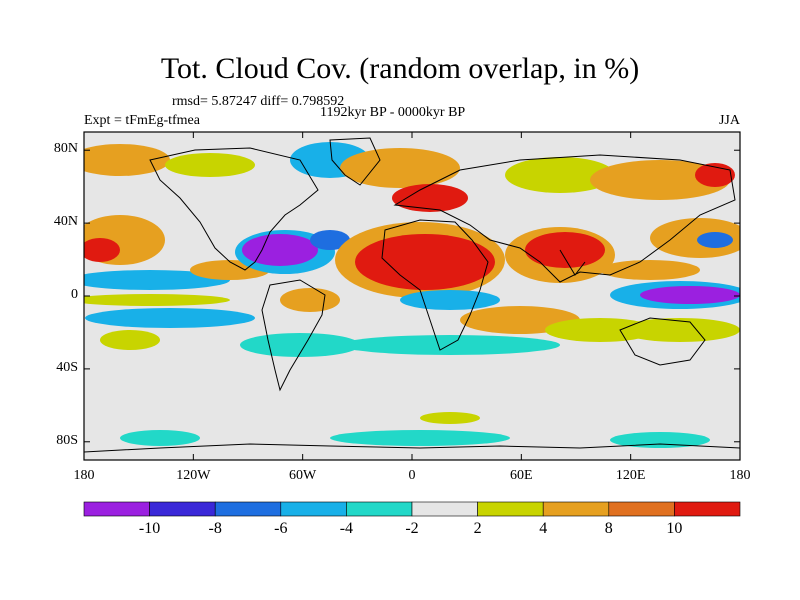 This screenshot has height=600, width=800. I want to click on experiment-label: Expt = tFmEg-tfmea, so click(142, 120).